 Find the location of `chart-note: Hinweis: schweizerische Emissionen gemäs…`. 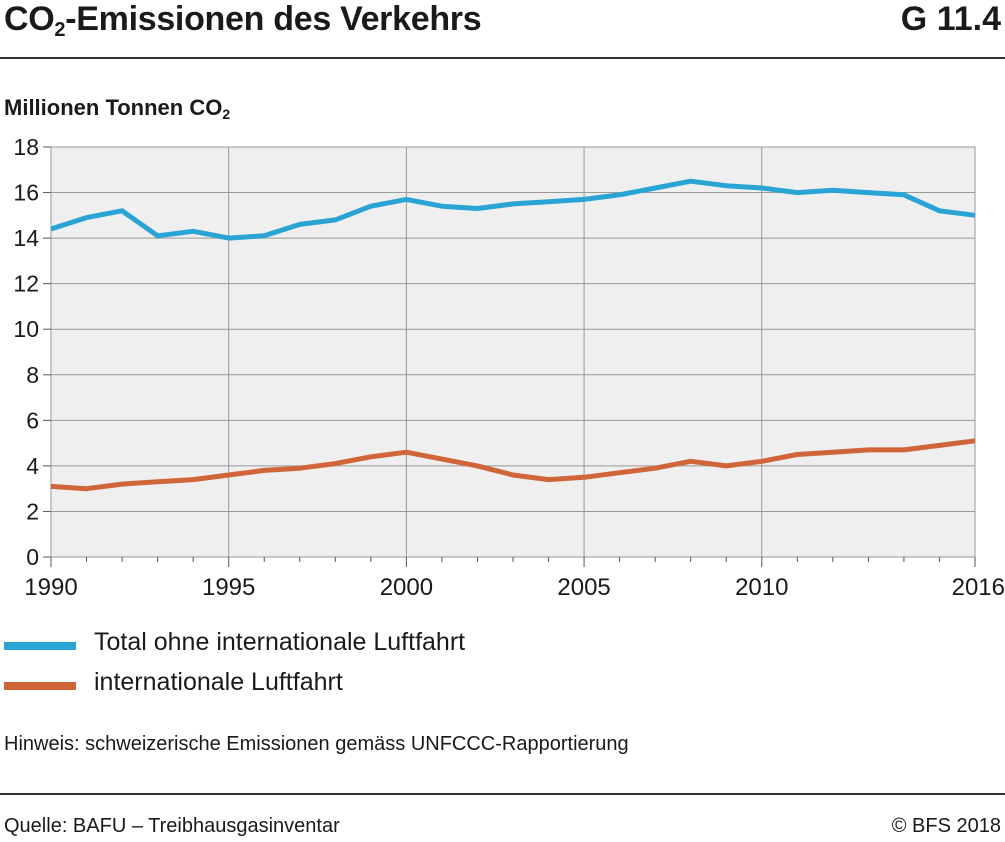

chart-note: Hinweis: schweizerische Emissionen gemäs… is located at coordinates (316, 744).